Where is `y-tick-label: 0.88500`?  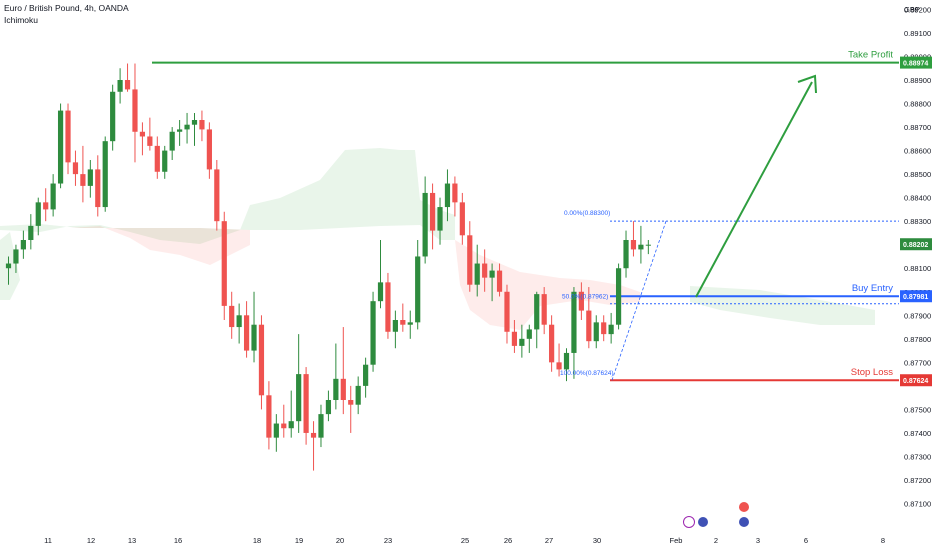
y-tick-label: 0.88500 is located at coordinates (917, 174).